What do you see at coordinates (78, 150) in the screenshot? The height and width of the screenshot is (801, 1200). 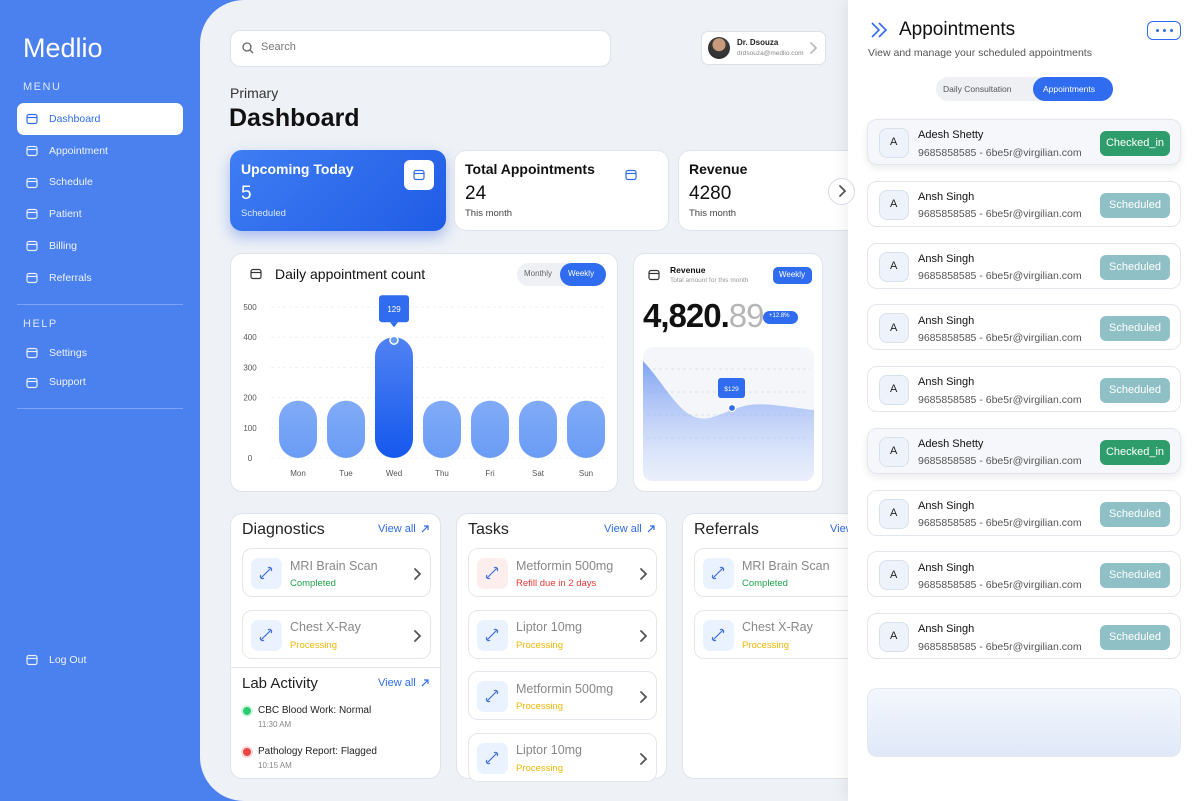 I see `menu-item: Appointment` at bounding box center [78, 150].